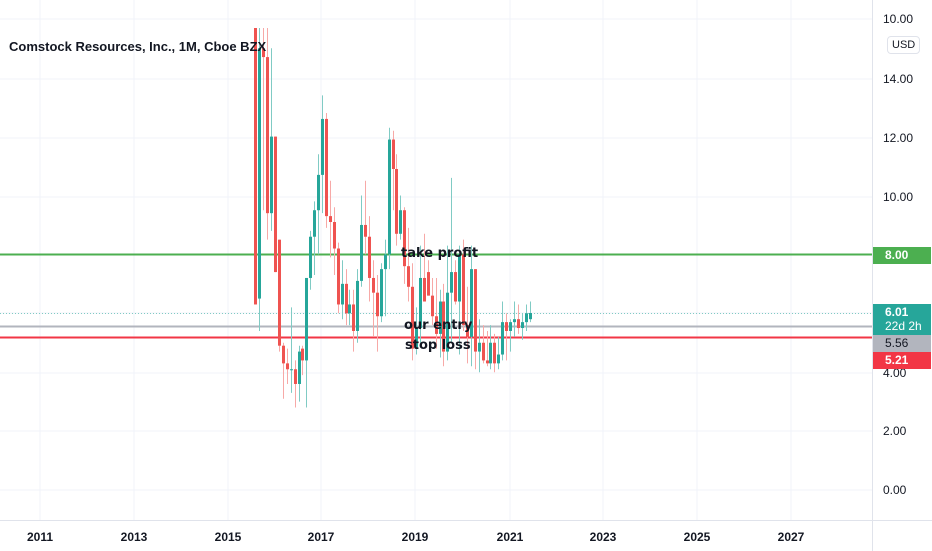  I want to click on last-price-tag: 6.01 22d 2h, so click(902, 319).